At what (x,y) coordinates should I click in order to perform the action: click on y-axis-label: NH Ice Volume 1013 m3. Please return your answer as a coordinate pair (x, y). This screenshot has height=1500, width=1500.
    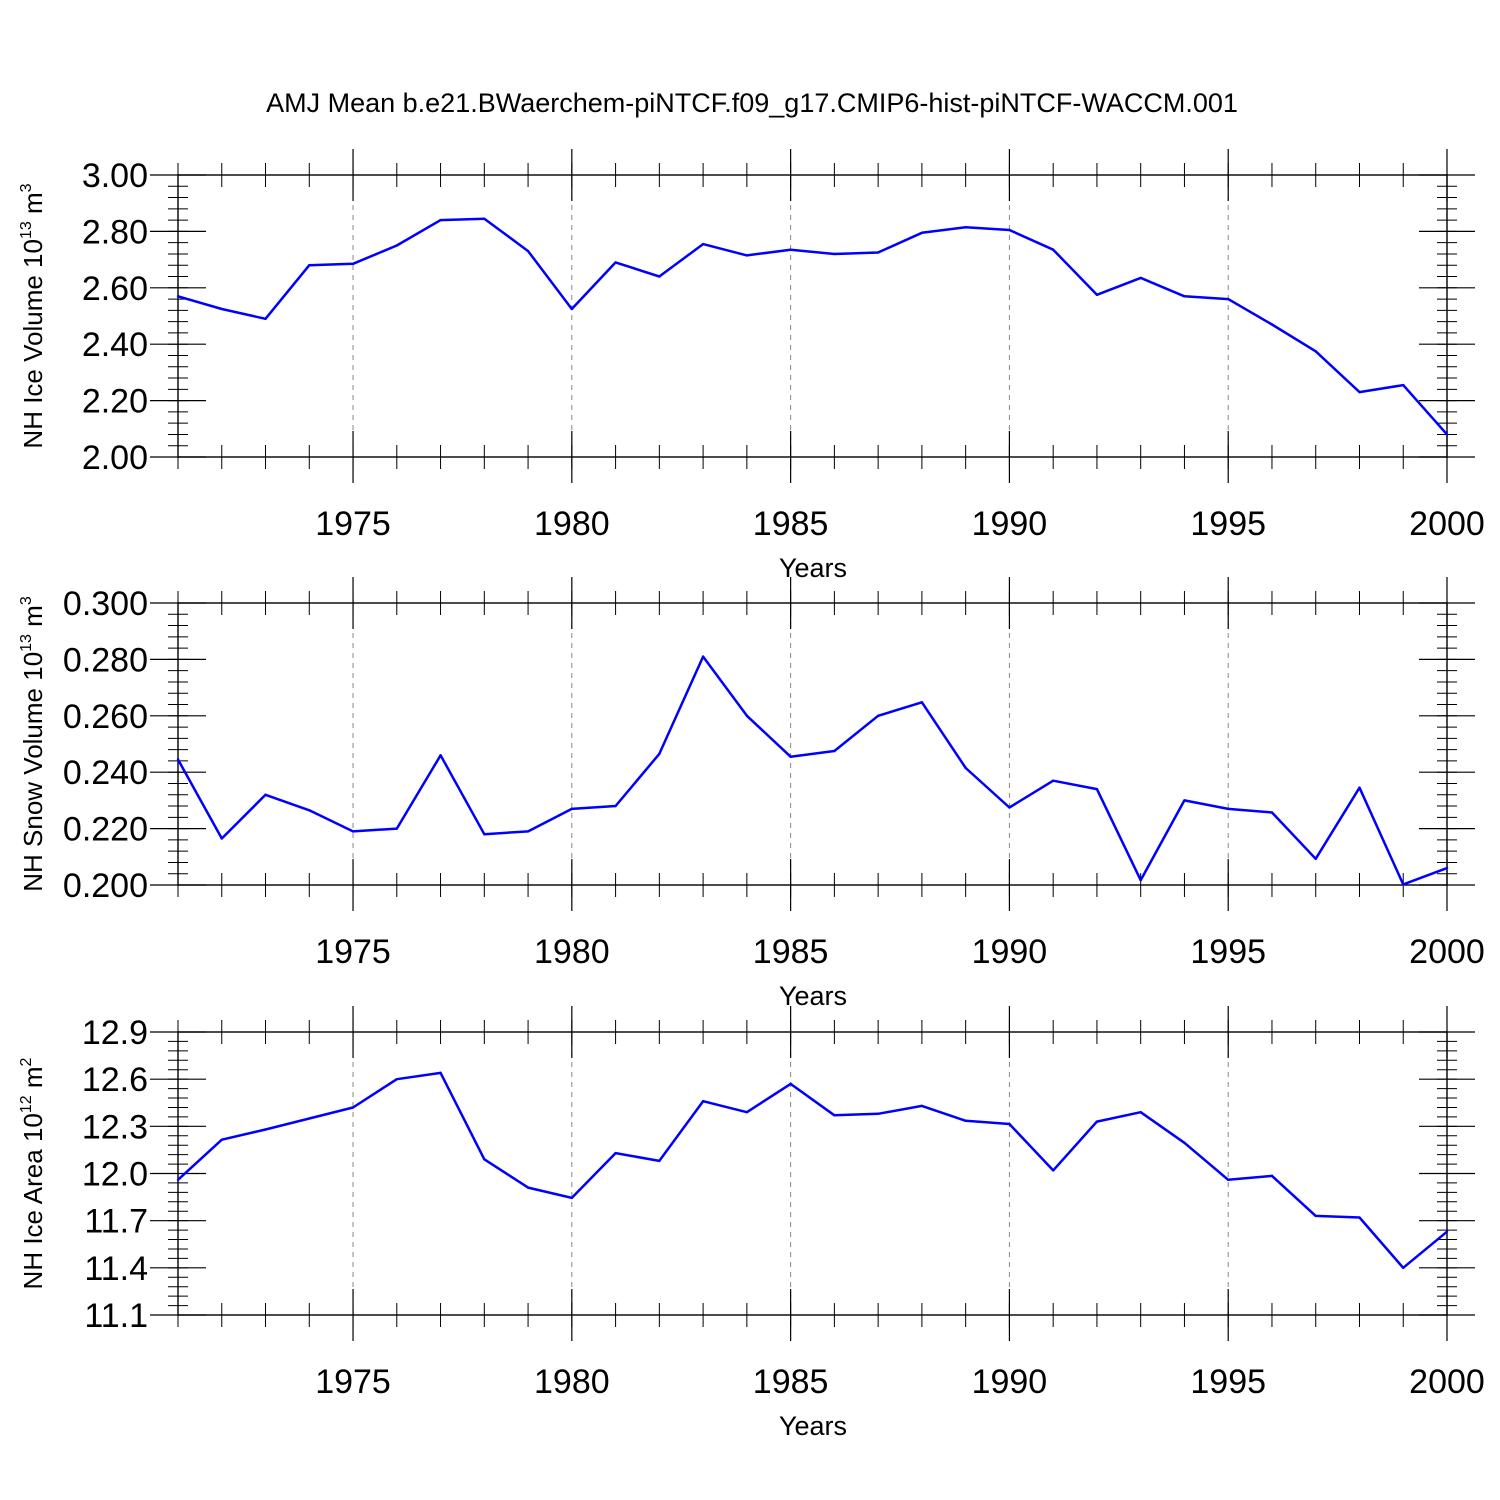
    Looking at the image, I should click on (33, 315).